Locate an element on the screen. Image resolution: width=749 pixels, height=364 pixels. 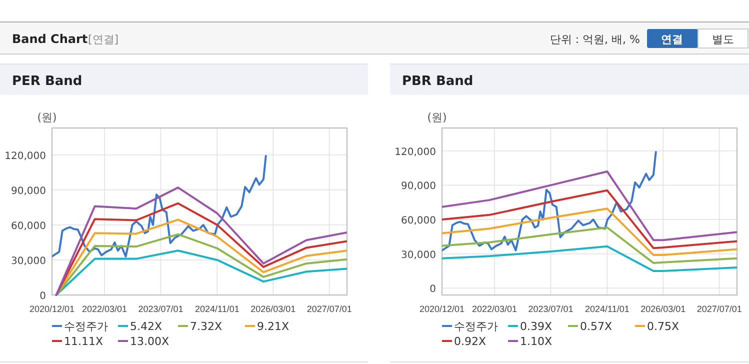
legend-label: 11.11X is located at coordinates (84, 341).